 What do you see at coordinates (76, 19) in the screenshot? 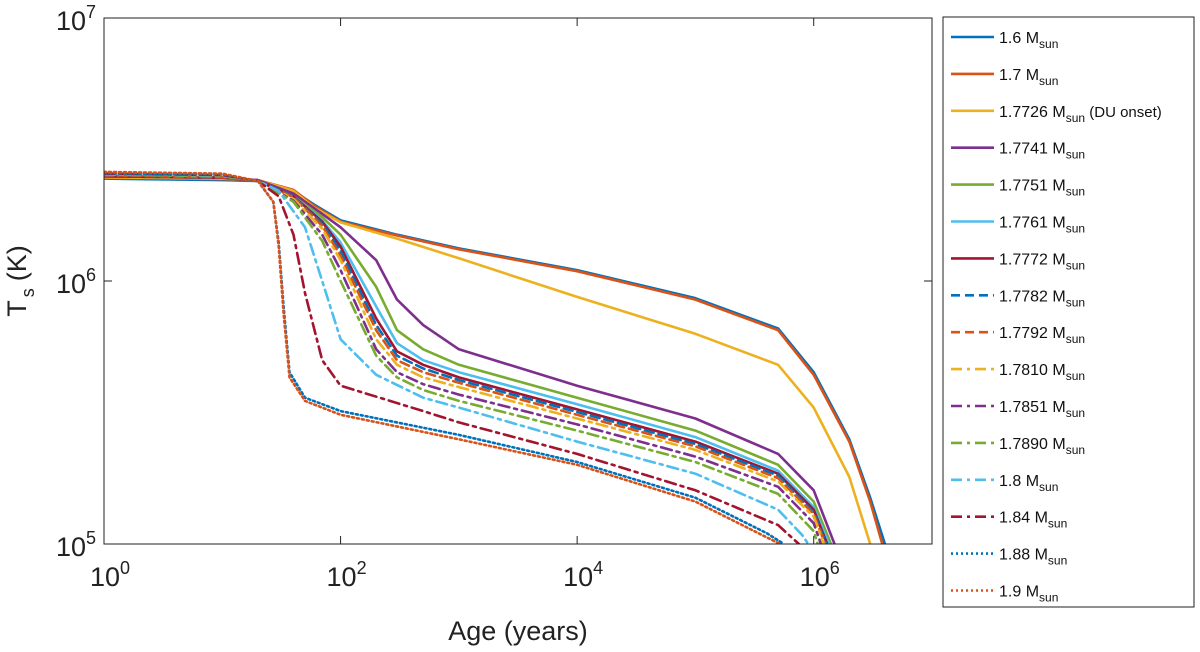
I see `y-tick-label-2: 10⁷` at bounding box center [76, 19].